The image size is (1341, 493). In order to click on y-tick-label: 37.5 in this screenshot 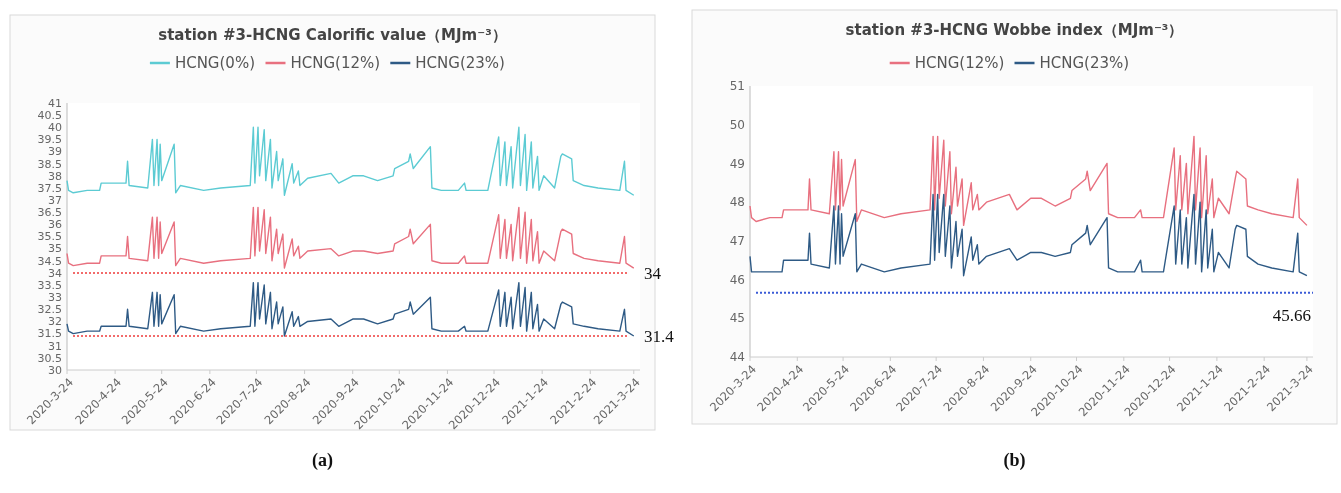, I will do `click(49, 188)`.